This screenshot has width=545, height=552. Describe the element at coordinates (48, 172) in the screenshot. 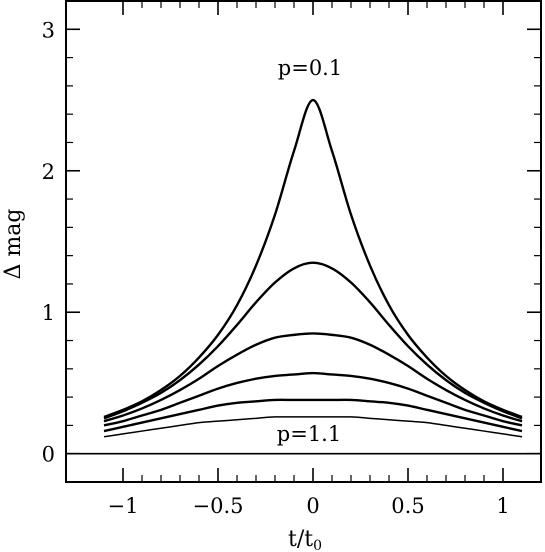

I see `y-tick-label: 2` at that location.